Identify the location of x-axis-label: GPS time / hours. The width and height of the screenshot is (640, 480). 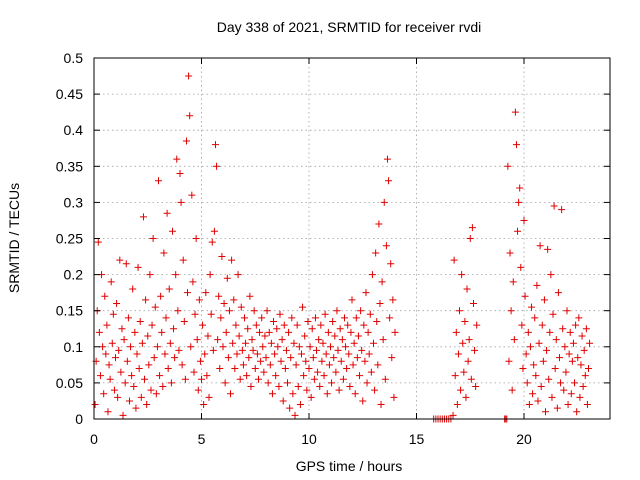
(349, 466).